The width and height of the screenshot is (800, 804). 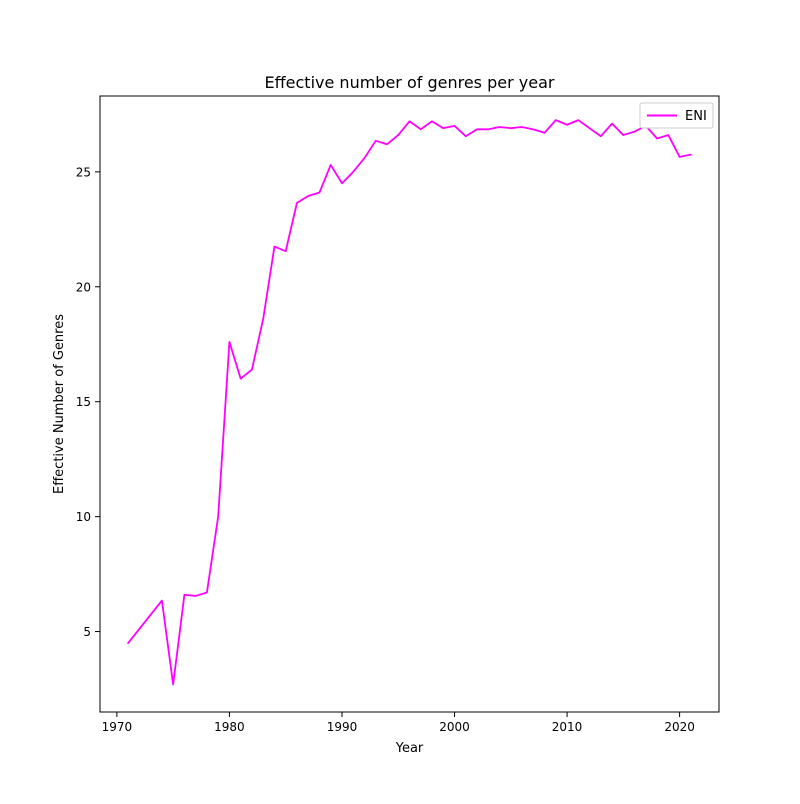 What do you see at coordinates (454, 727) in the screenshot?
I see `x-tick-label: 2000` at bounding box center [454, 727].